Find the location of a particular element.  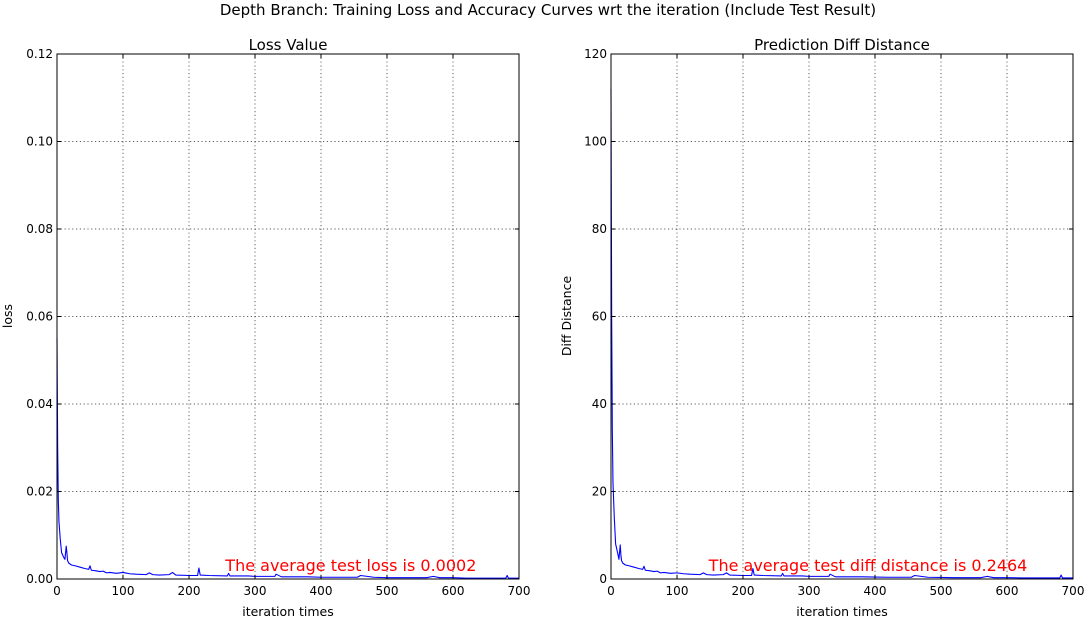

loss-annotation: The average test loss is 0.0002 is located at coordinates (350, 565).